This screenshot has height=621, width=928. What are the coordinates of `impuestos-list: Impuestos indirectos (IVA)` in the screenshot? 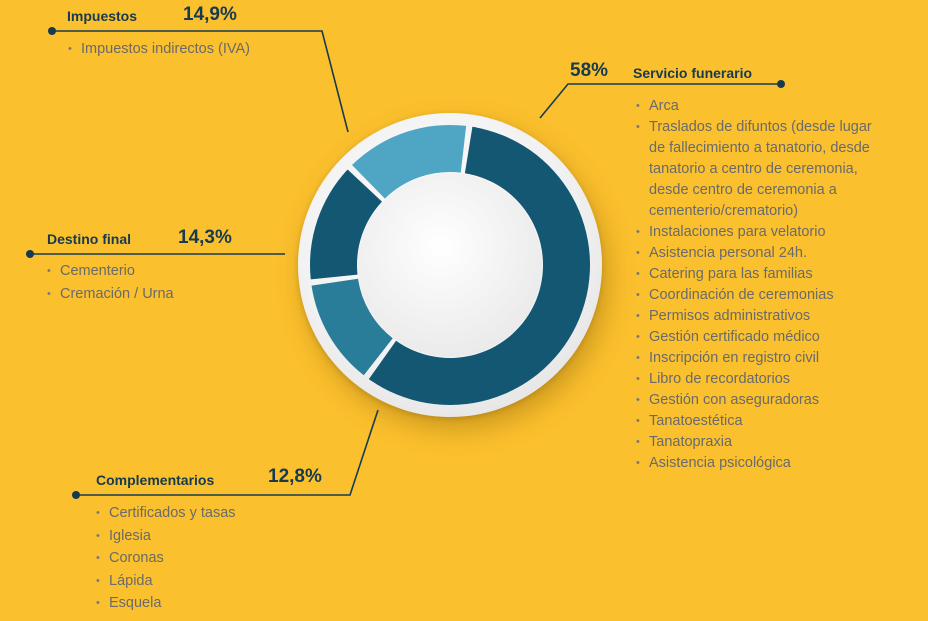 It's located at (198, 49).